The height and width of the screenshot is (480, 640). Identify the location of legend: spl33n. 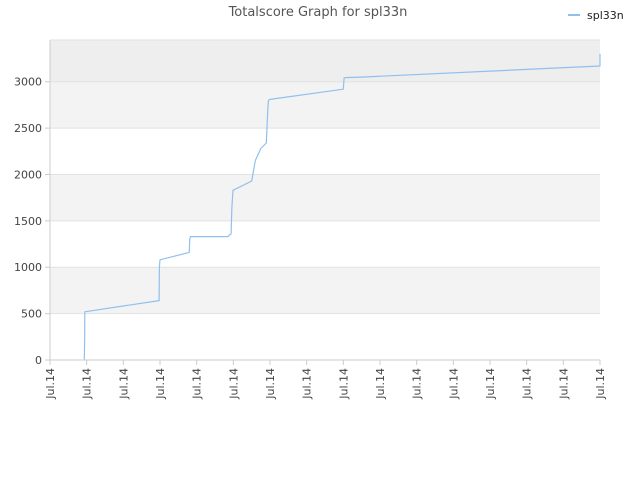
(596, 15).